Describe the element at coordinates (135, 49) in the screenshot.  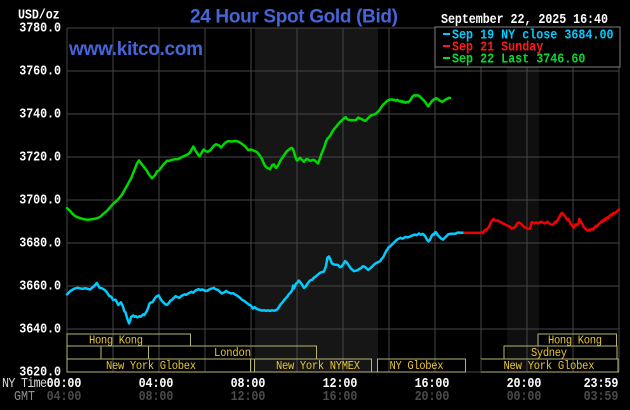
I see `svg-text: www.kitco.com` at that location.